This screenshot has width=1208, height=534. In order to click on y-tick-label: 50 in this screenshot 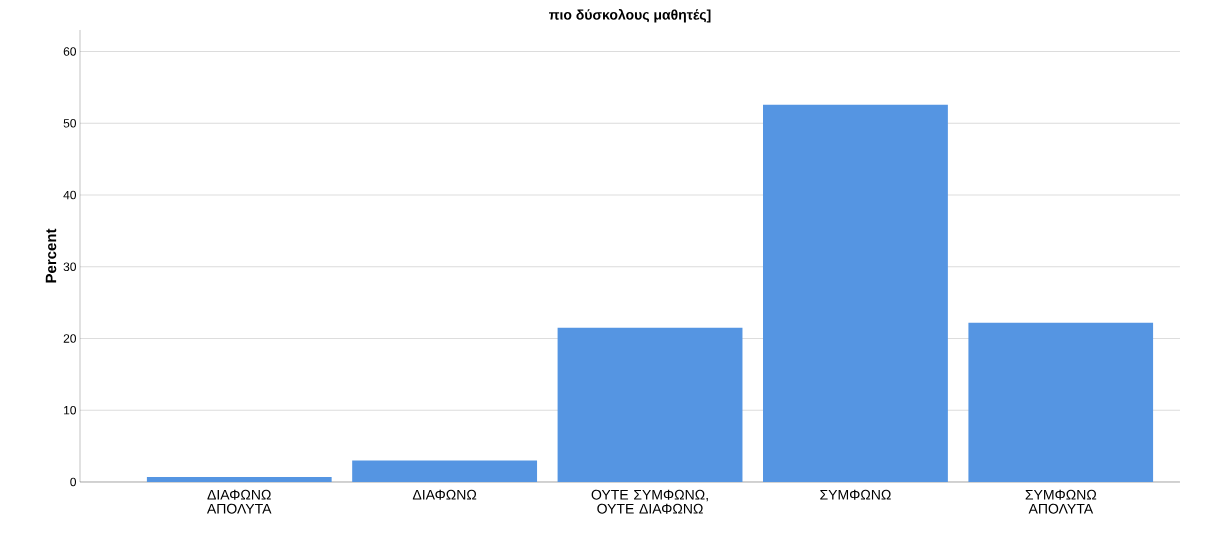, I will do `click(70, 123)`.